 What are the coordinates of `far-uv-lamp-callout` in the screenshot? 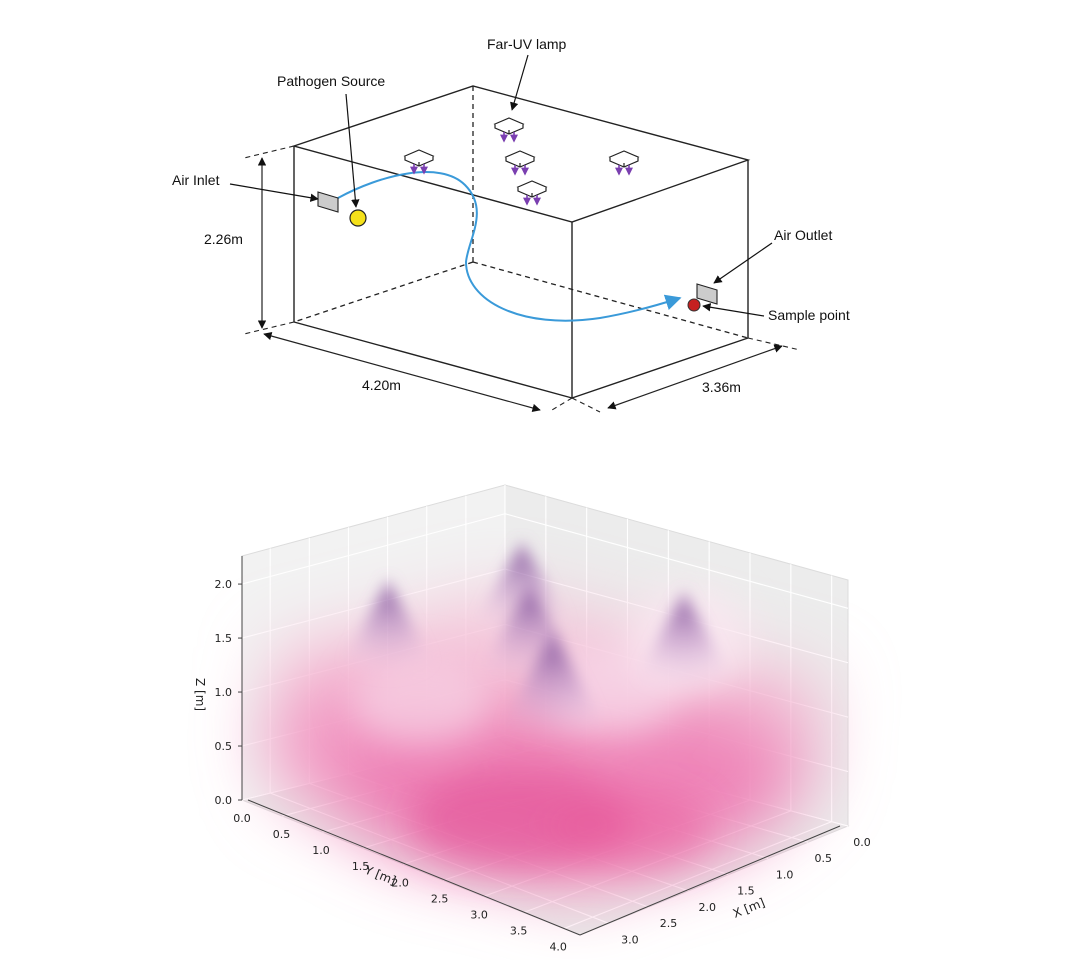 It's located at (519, 82).